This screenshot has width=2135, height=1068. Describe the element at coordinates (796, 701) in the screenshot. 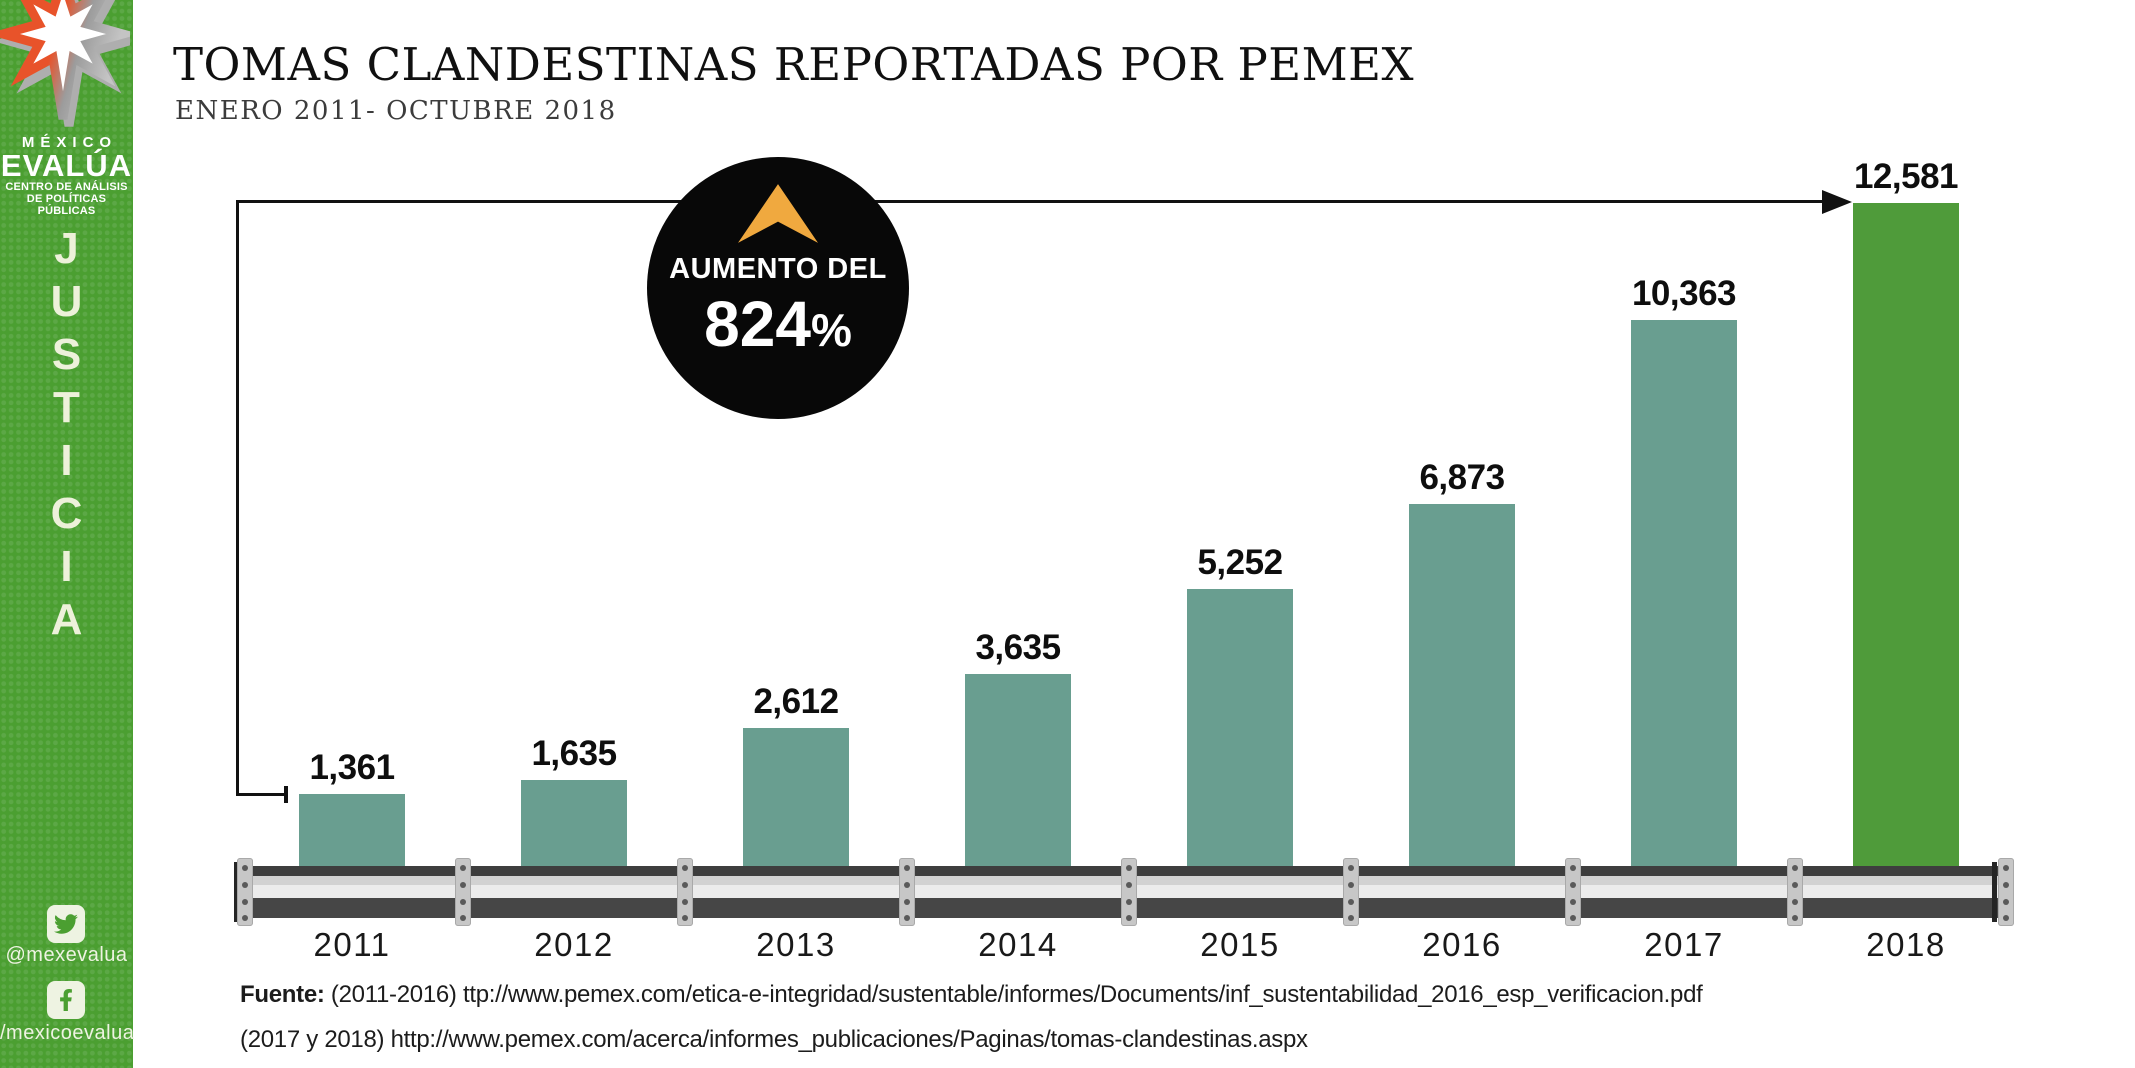

I see `bar-value-label-2013: 2,612` at that location.